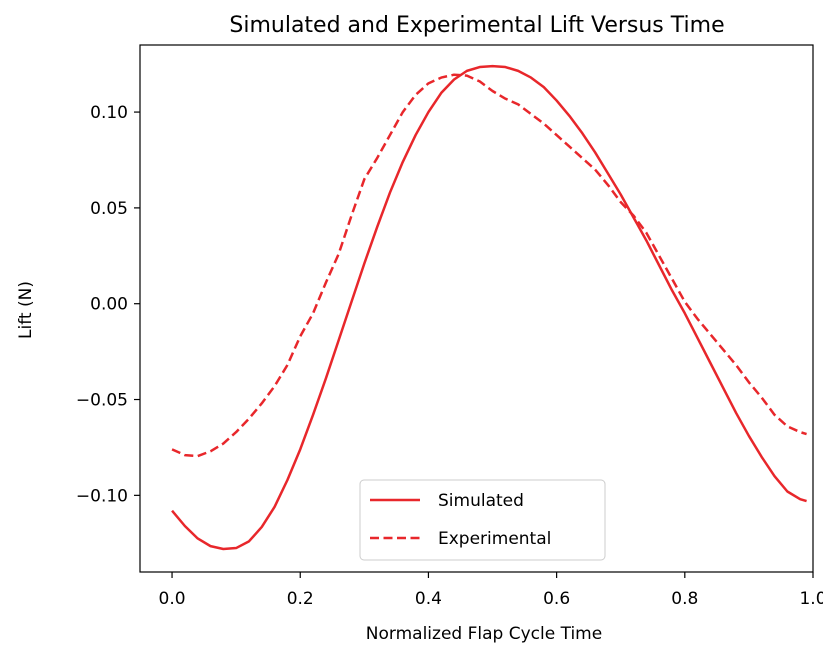 The image size is (823, 648). Describe the element at coordinates (481, 501) in the screenshot. I see `legend-label-simulated: Simulated` at that location.